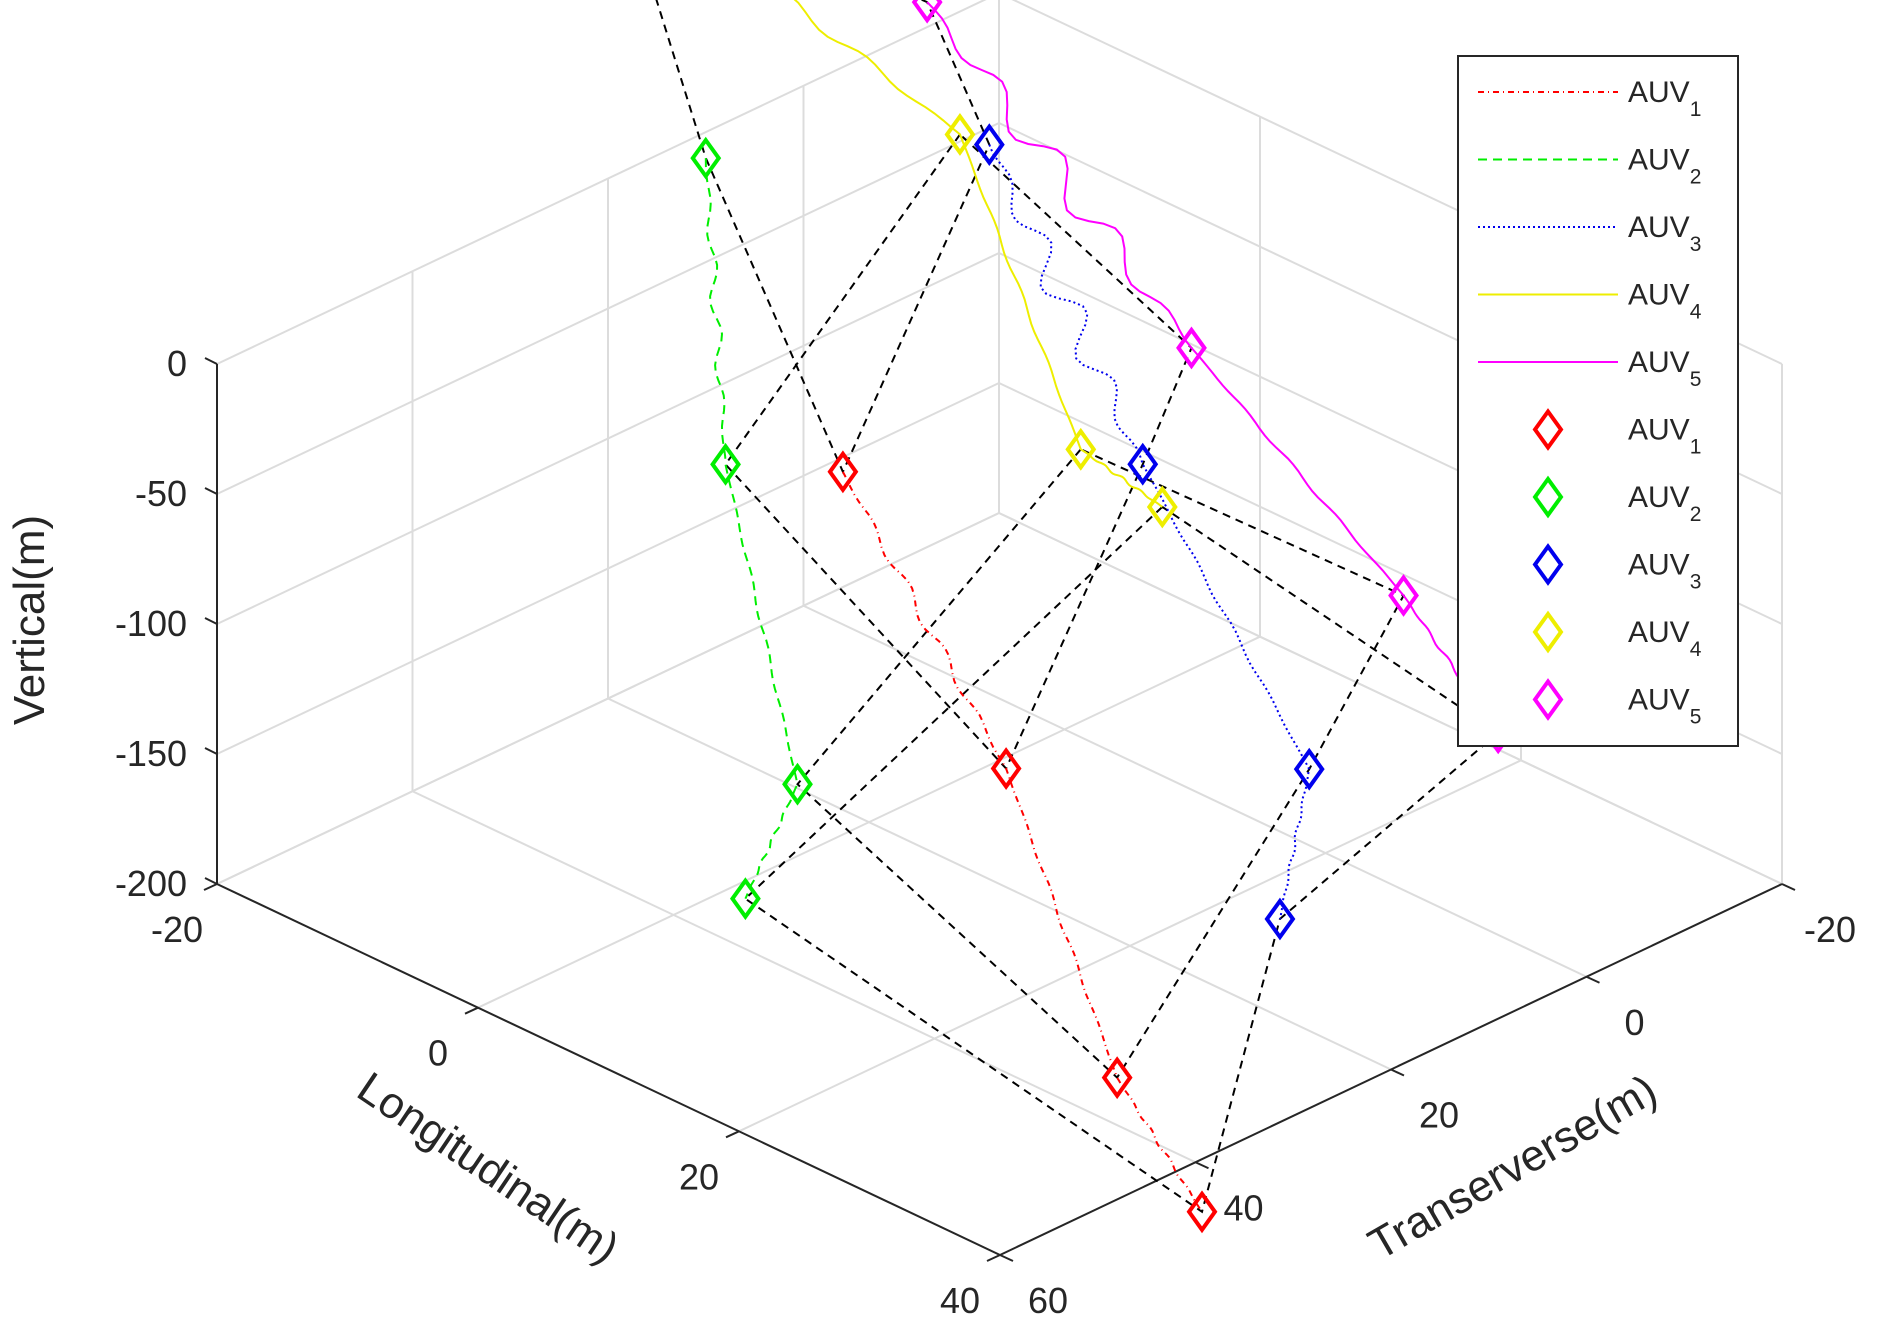 The width and height of the screenshot is (1882, 1325). What do you see at coordinates (161, 493) in the screenshot?
I see `z-tick-label: -50` at bounding box center [161, 493].